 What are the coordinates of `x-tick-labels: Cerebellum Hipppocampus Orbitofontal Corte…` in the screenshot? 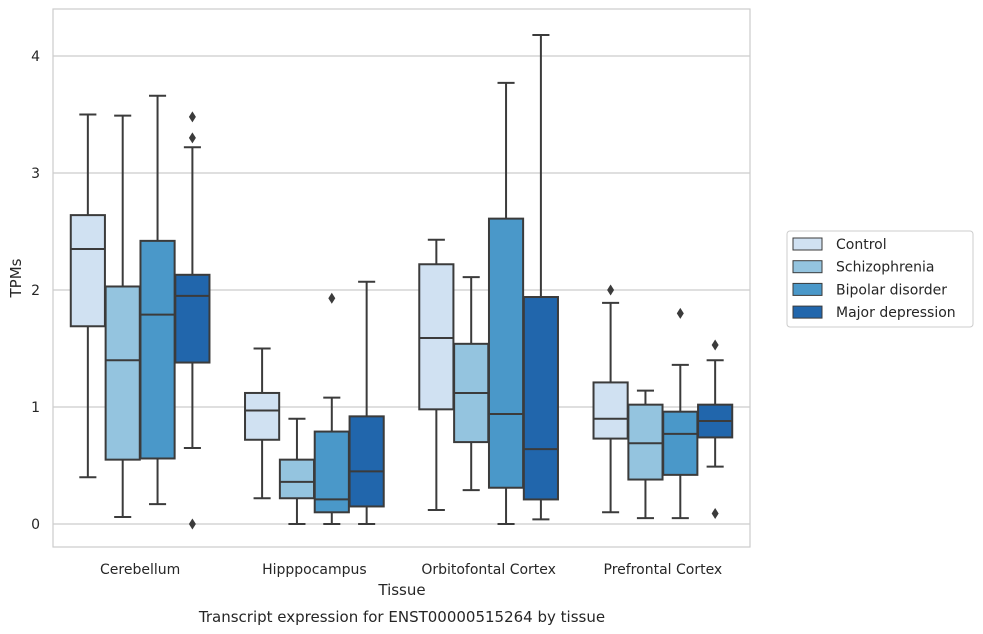 It's located at (411, 570).